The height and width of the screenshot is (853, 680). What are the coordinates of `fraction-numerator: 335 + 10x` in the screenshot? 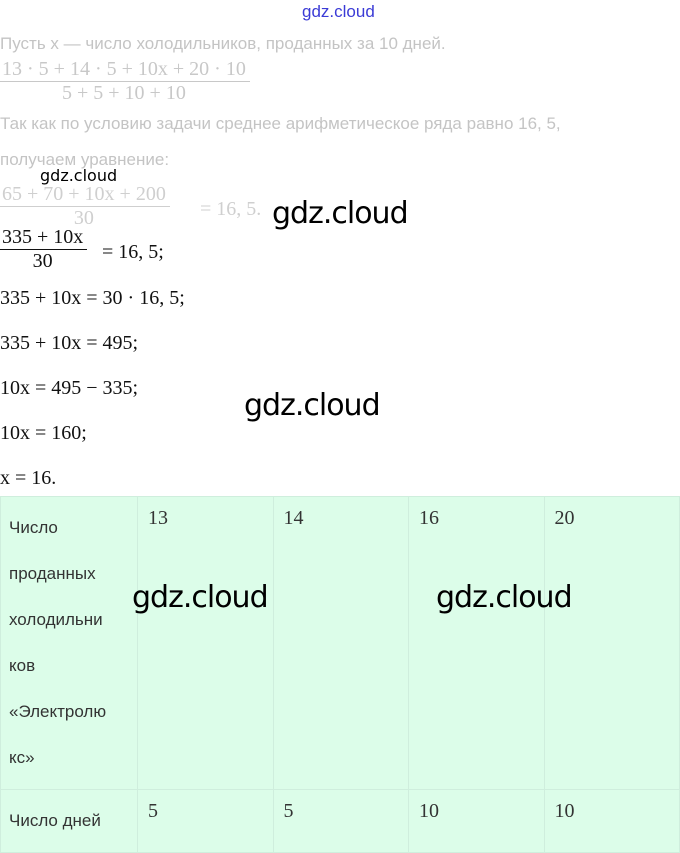 It's located at (43, 237).